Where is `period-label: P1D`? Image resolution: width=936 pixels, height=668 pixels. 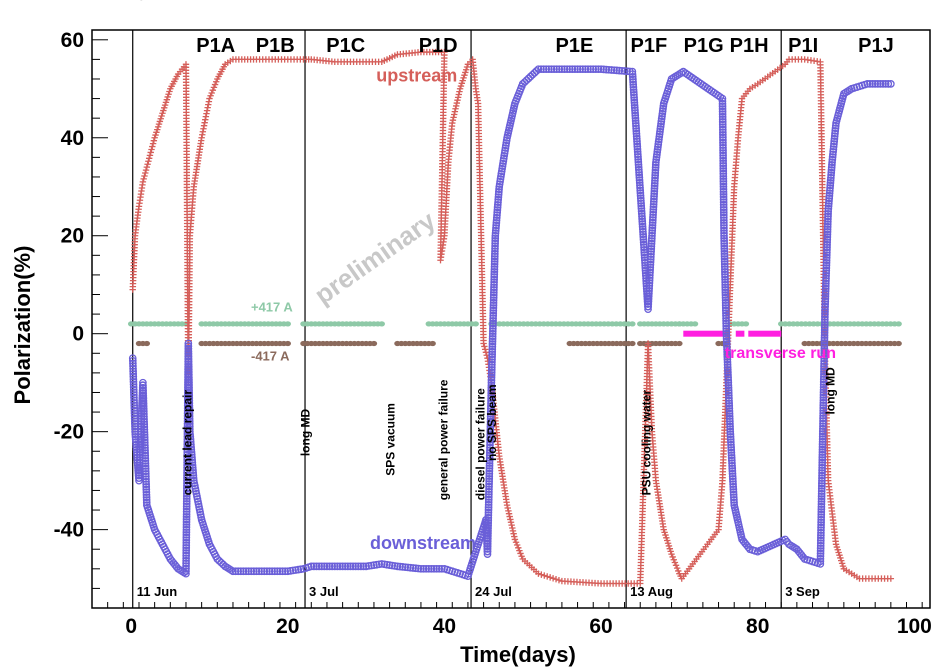
period-label: P1D is located at coordinates (438, 46).